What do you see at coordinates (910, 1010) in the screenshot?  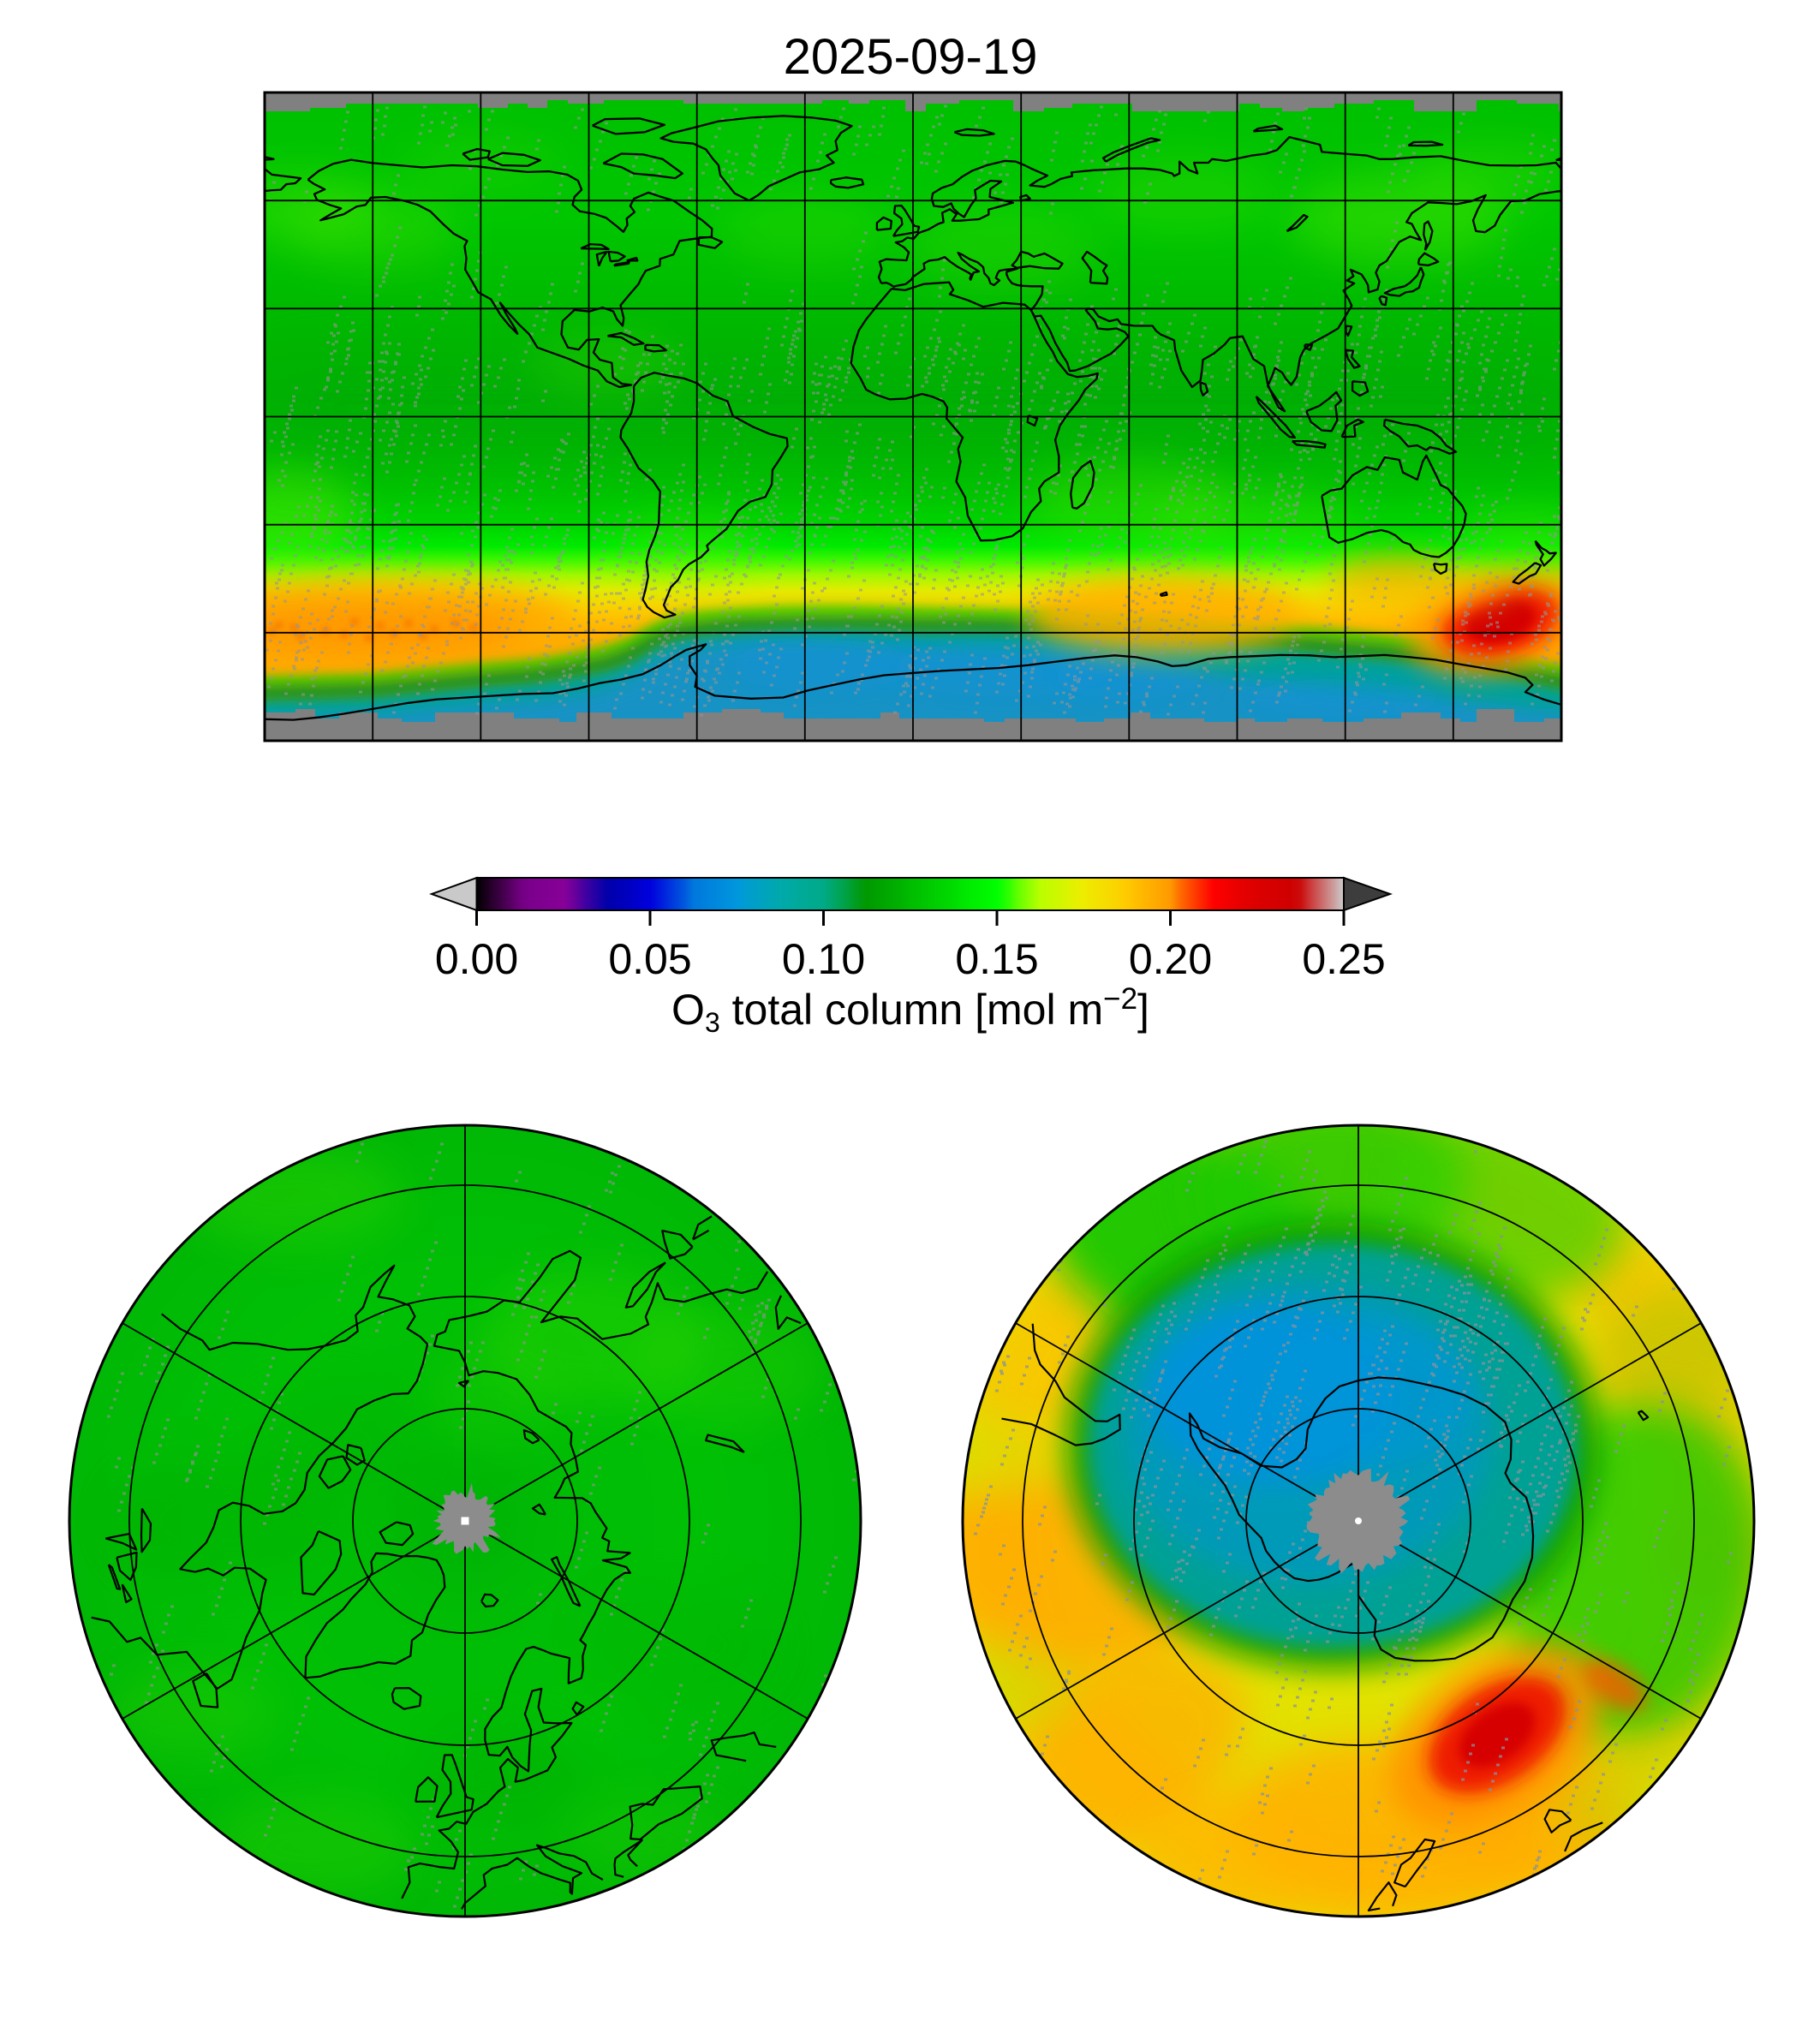 I see `svg-text: O3 total column [mol m−2]` at bounding box center [910, 1010].